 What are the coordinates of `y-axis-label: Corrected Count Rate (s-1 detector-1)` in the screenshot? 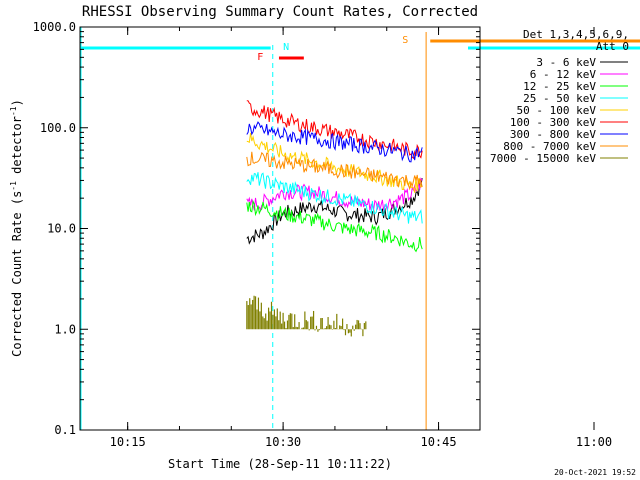 It's located at (16, 228).